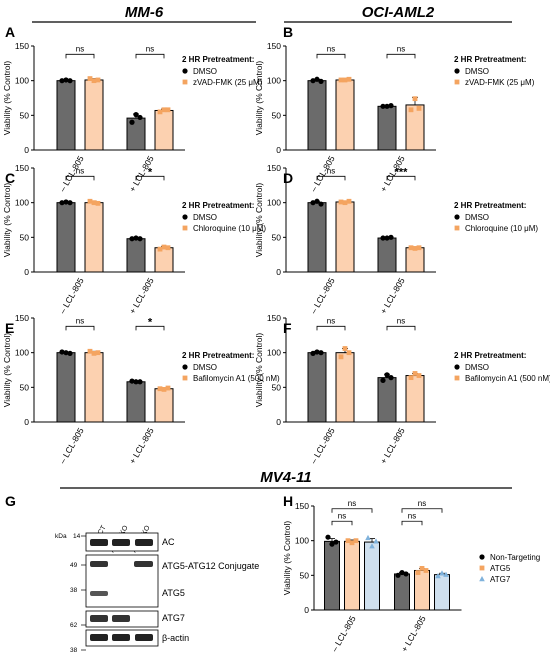  I want to click on kda-marker-62: 62, so click(74, 625).